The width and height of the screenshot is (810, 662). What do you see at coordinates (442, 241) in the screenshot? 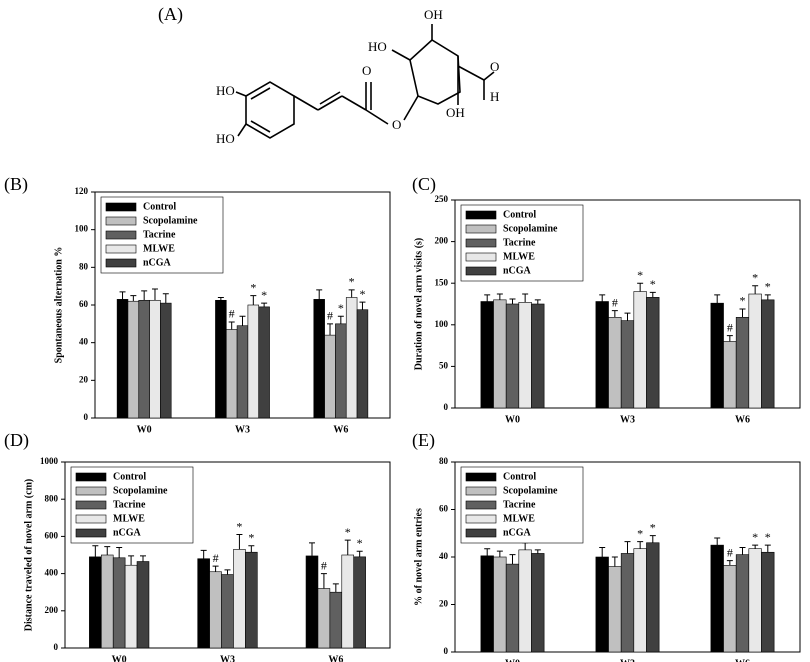
I see `y-tick-label: 200` at bounding box center [442, 241].